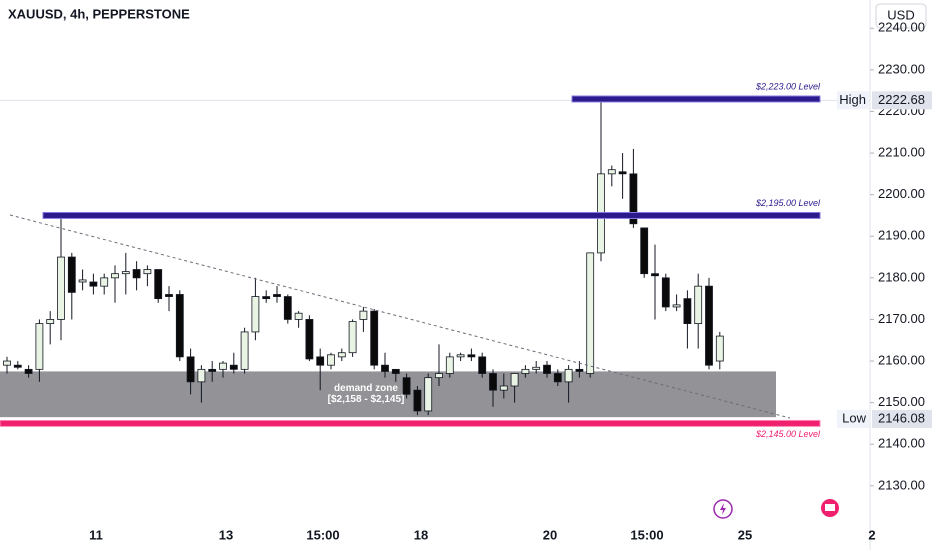  I want to click on marker-value: 2222.68, so click(901, 99).